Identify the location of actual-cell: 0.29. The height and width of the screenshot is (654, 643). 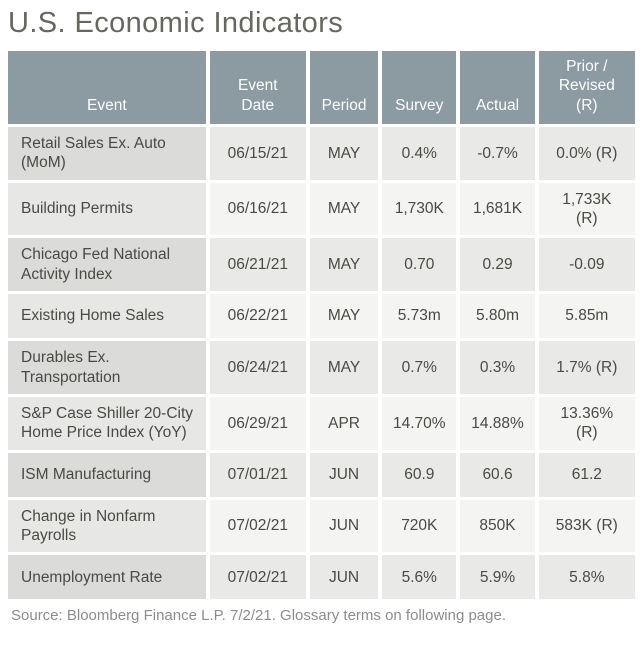
(497, 265).